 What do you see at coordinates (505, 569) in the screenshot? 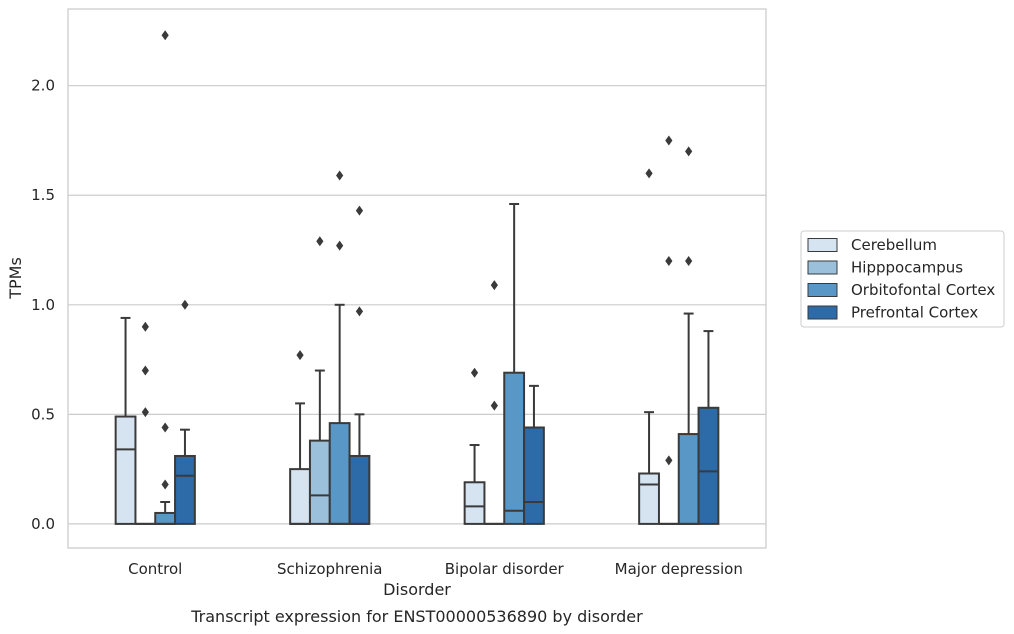
I see `x-tick-label: Bipolar disorder` at bounding box center [505, 569].